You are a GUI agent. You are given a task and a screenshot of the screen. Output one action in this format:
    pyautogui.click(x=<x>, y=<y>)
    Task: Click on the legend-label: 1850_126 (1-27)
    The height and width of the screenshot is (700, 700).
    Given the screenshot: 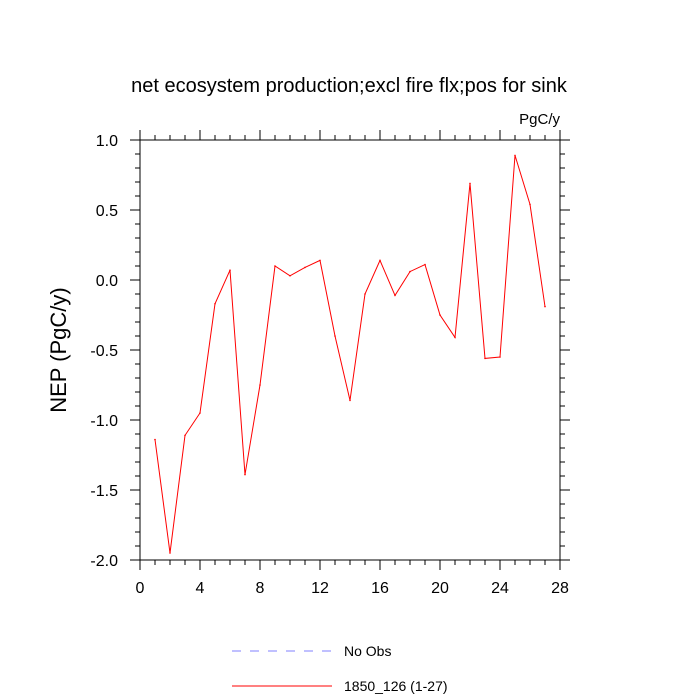 What is the action you would take?
    pyautogui.click(x=396, y=686)
    